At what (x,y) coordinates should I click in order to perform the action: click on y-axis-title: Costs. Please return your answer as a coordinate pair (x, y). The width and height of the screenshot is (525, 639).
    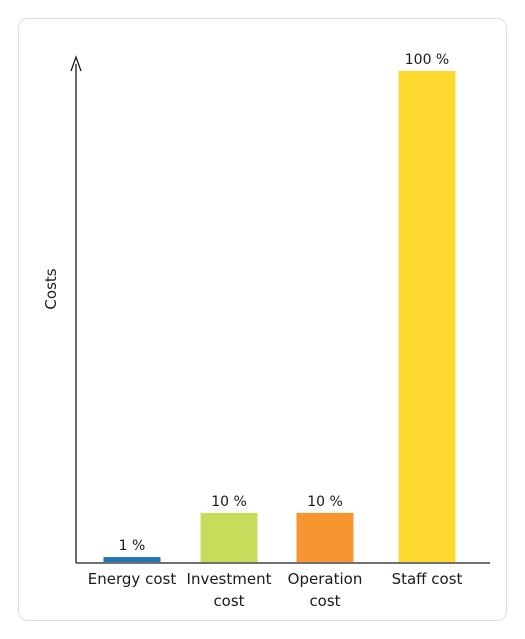
    Looking at the image, I should click on (51, 288).